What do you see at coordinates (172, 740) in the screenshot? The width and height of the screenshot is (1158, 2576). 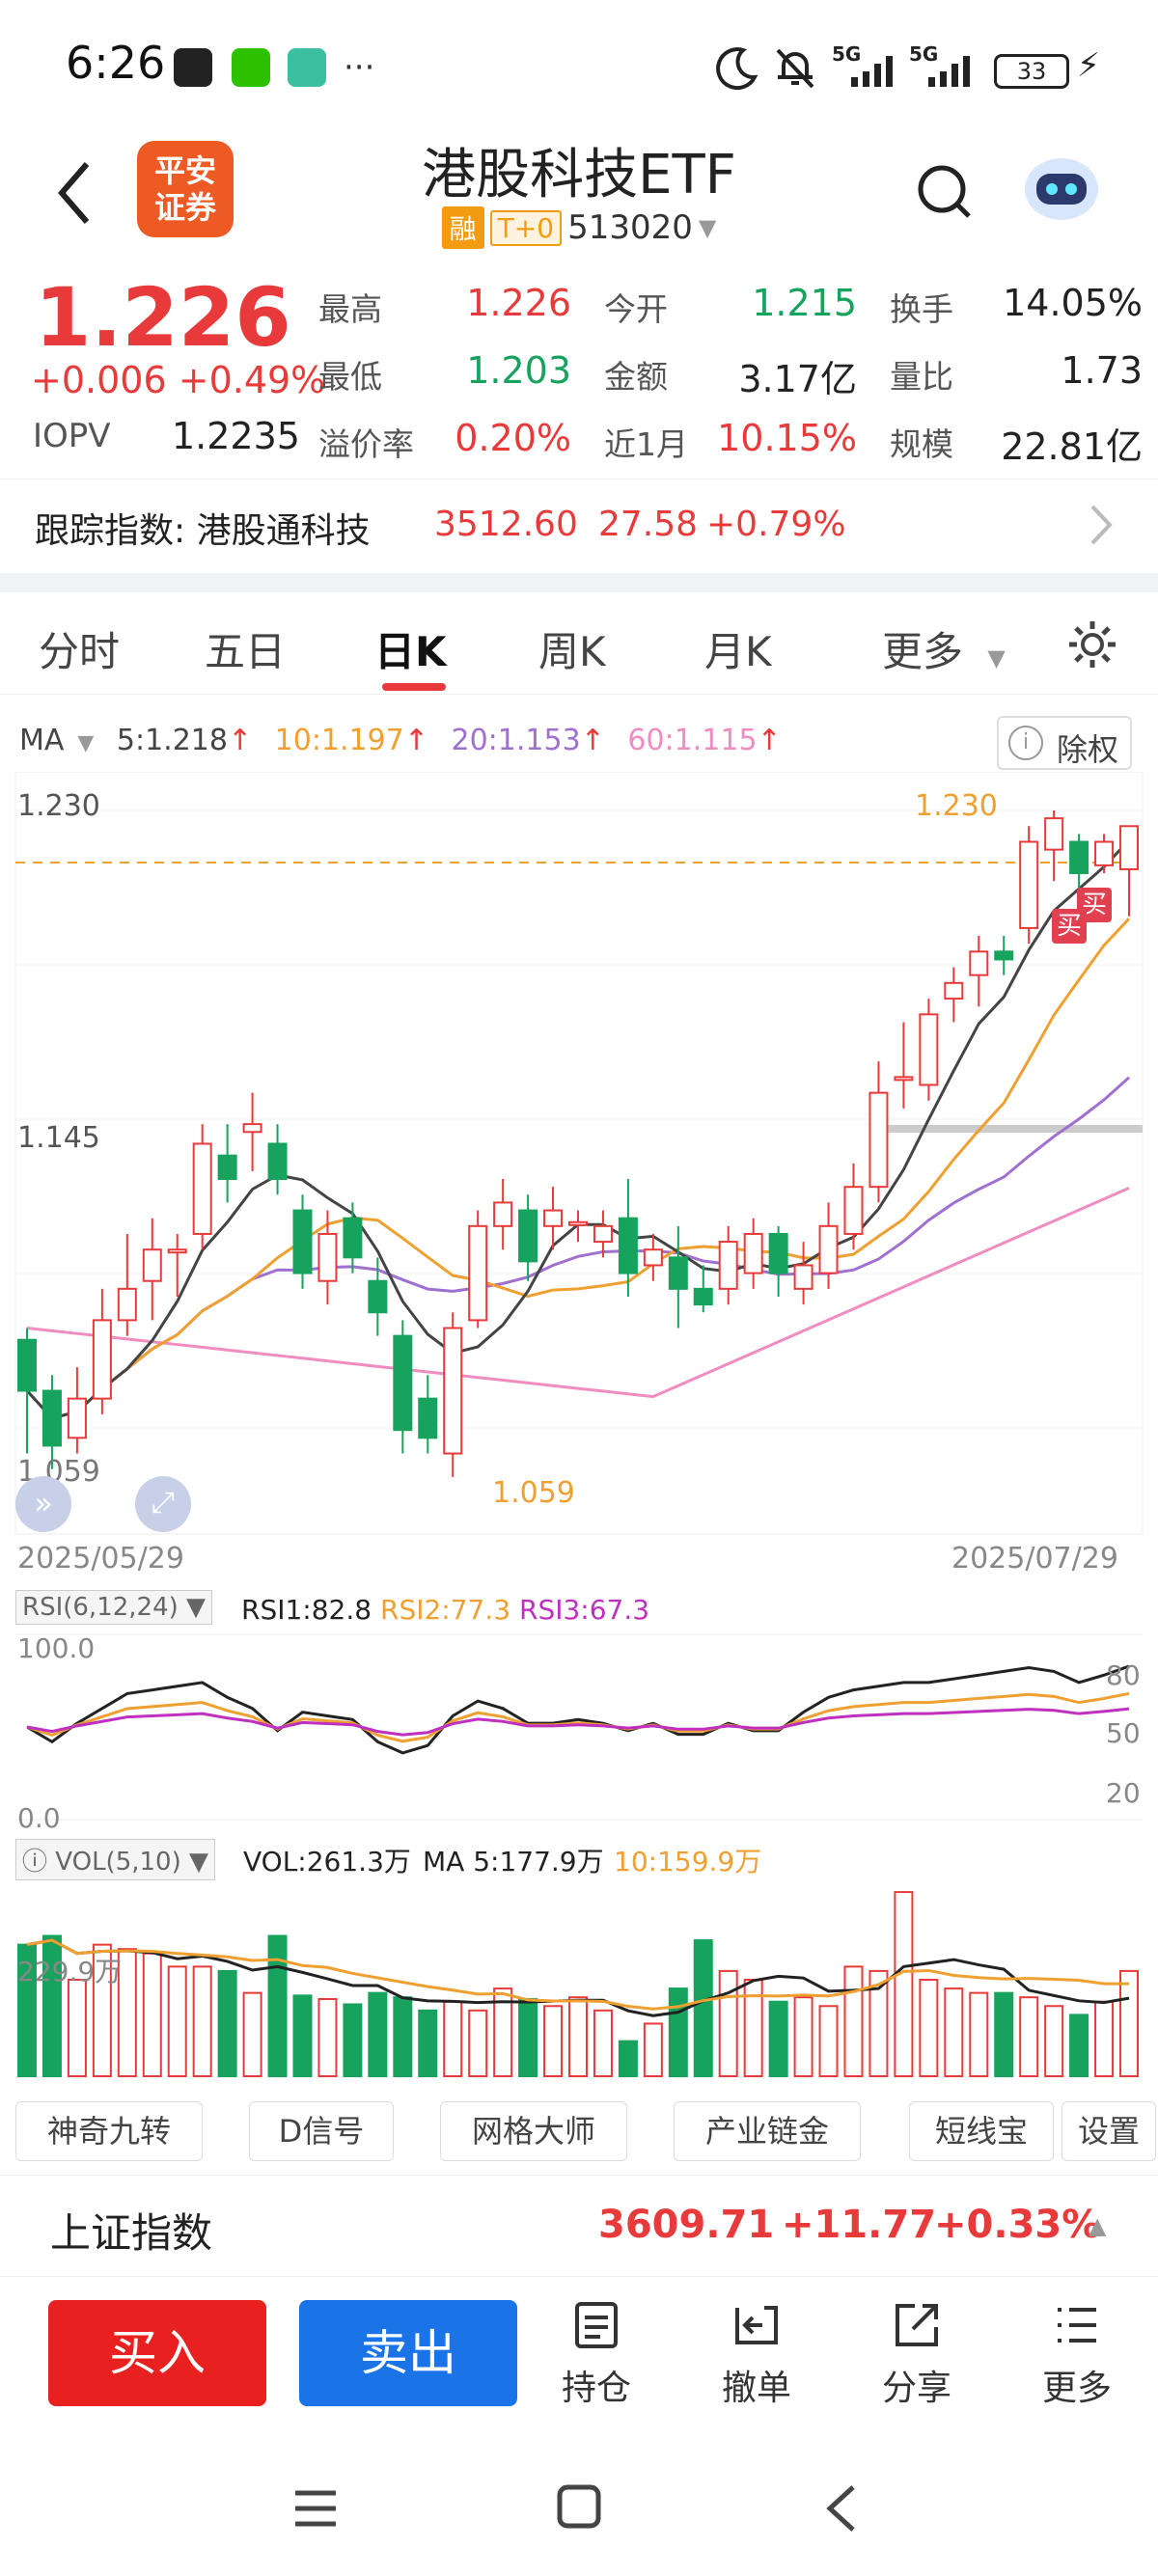 I see `ma5-value: 5:1.218` at bounding box center [172, 740].